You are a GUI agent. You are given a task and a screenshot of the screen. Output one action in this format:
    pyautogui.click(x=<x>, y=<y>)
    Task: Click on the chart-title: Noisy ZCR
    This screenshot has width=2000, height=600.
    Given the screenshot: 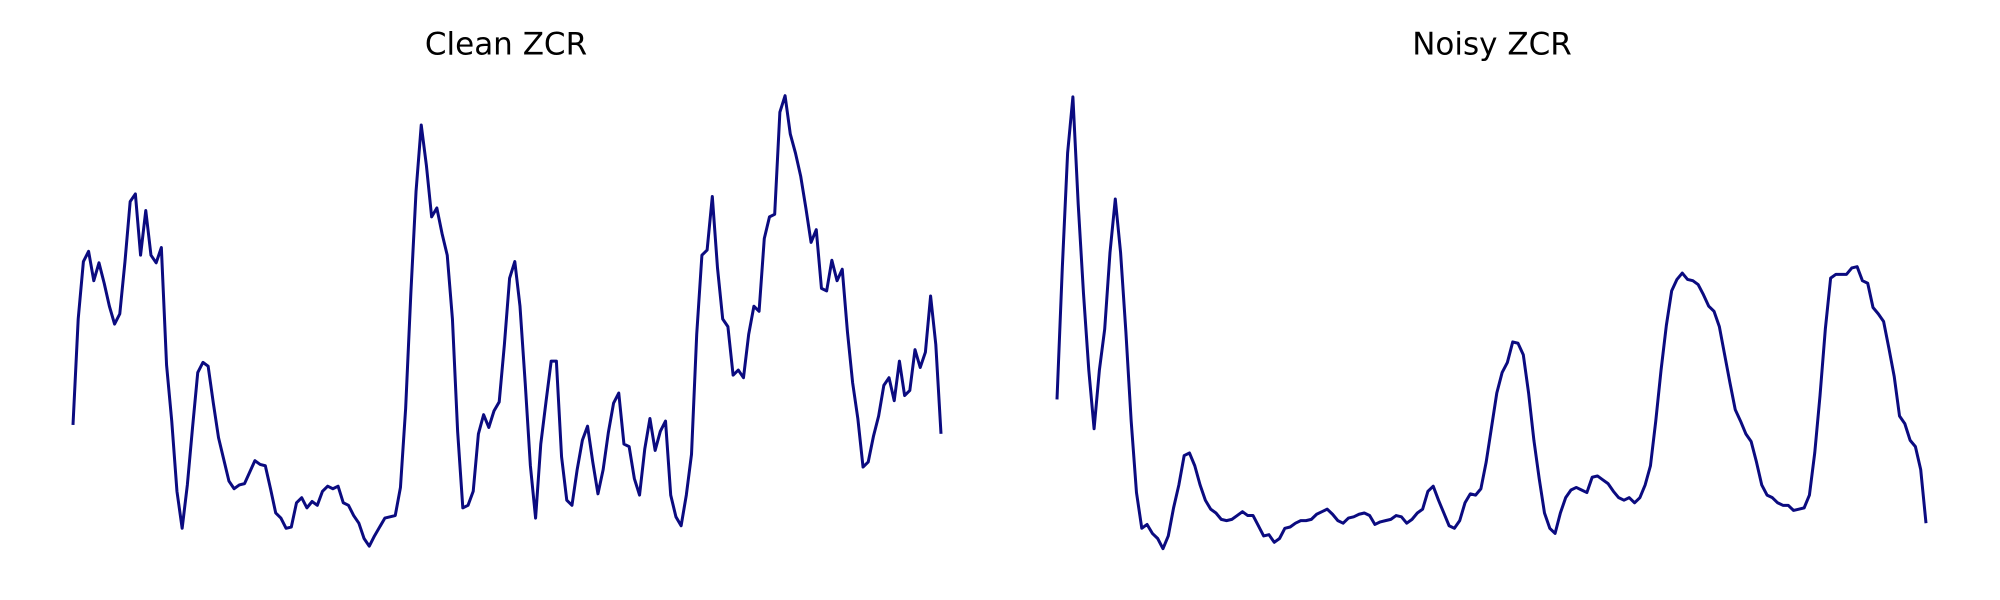 What is the action you would take?
    pyautogui.click(x=1492, y=45)
    